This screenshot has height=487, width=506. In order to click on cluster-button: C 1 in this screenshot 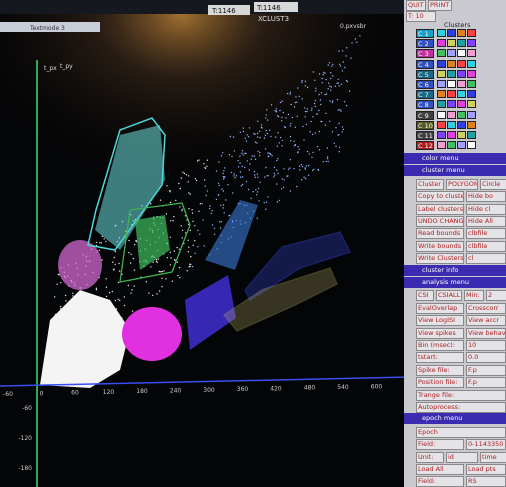, I will do `click(425, 33)`.